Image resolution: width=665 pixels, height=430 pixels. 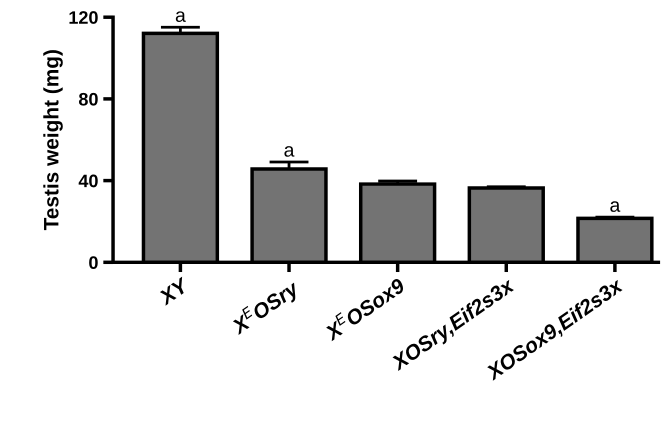 What do you see at coordinates (173, 291) in the screenshot?
I see `x-tick-label: XY` at bounding box center [173, 291].